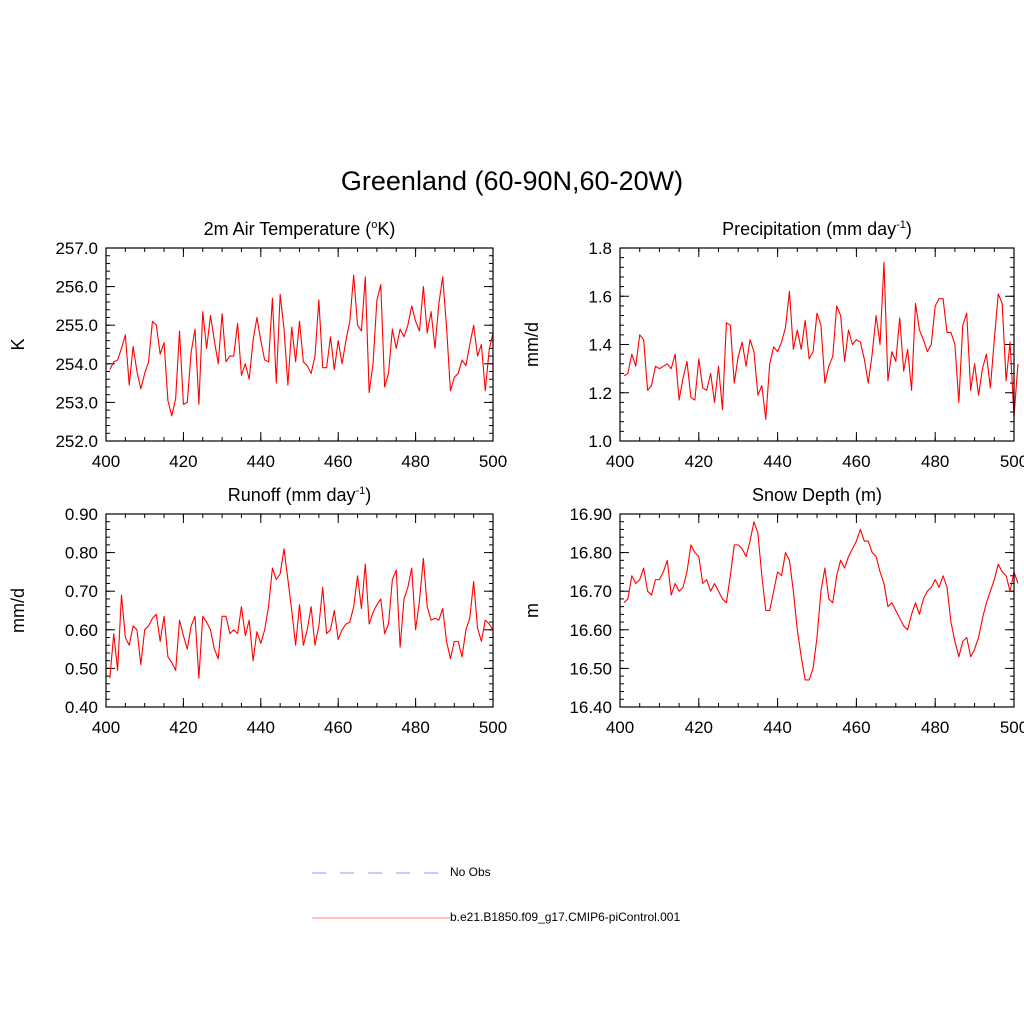  Describe the element at coordinates (81, 630) in the screenshot. I see `y-tick-label: 0.60` at that location.